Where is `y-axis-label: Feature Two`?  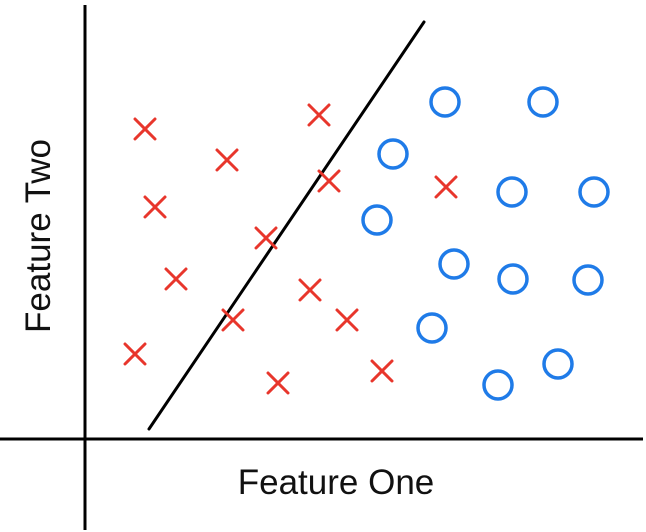
y-axis-label: Feature Two is located at coordinates (38, 236).